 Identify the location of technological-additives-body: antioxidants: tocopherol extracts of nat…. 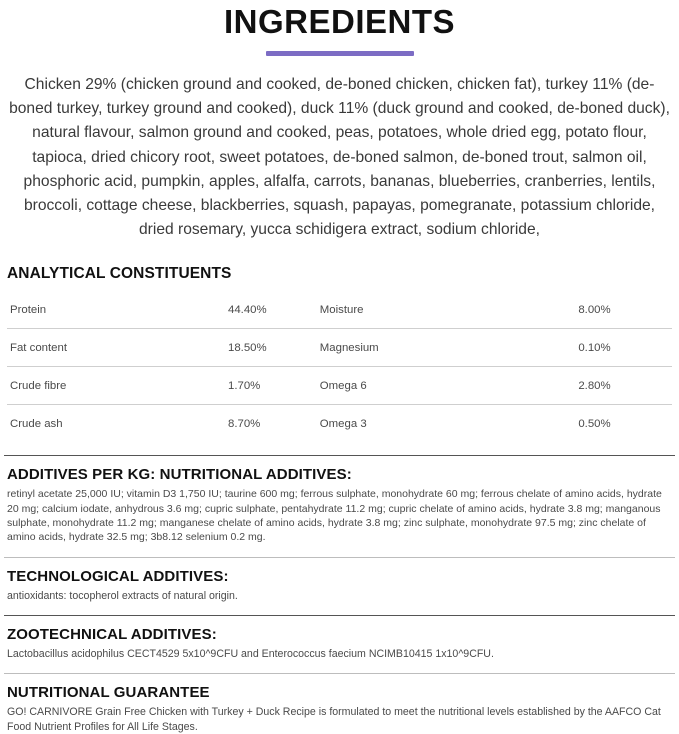
(122, 595).